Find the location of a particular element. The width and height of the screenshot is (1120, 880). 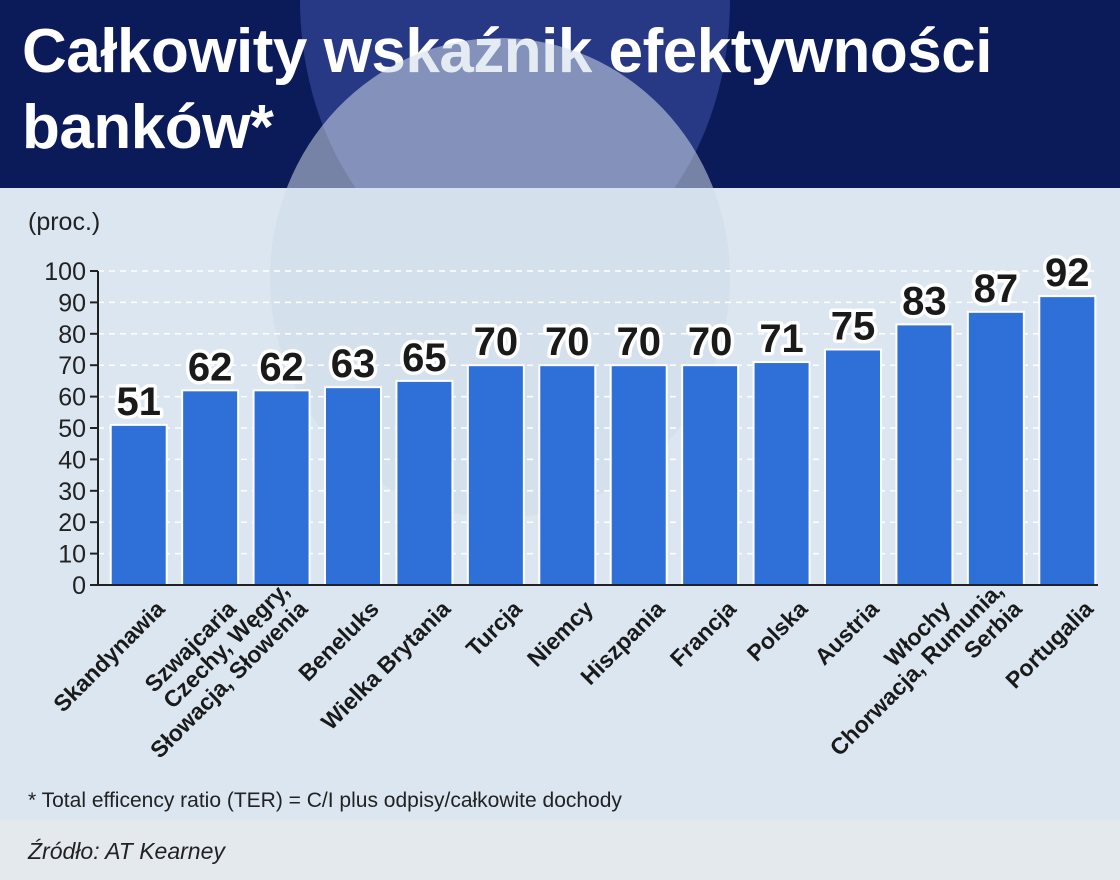

x-category-label-line: Polska is located at coordinates (777, 630).